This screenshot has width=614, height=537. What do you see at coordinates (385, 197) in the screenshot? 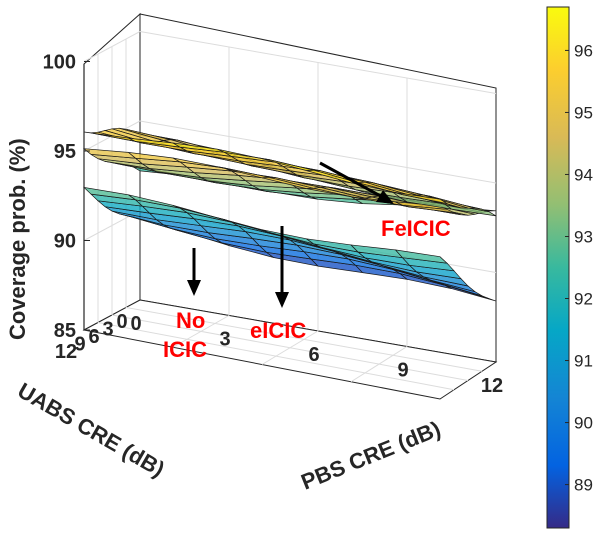
I see `arrow-feicic-head` at bounding box center [385, 197].